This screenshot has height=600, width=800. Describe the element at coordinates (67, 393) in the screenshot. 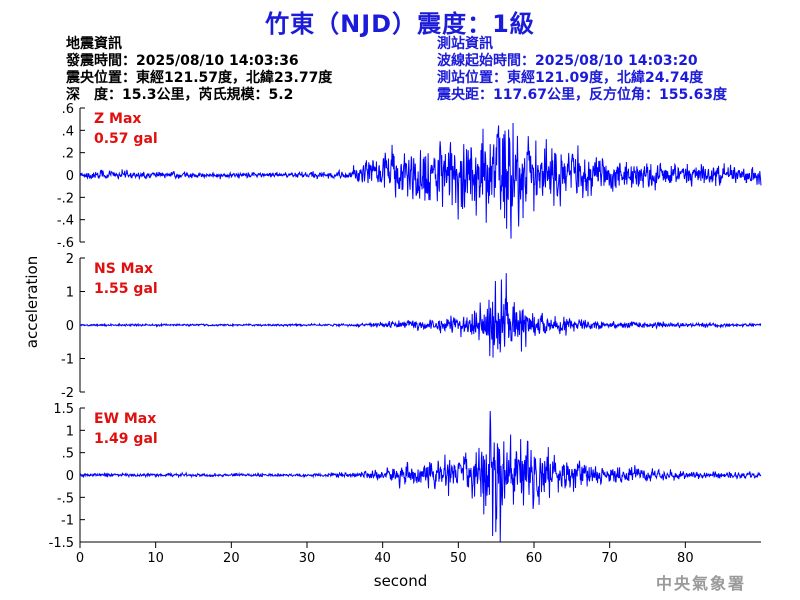

I see `y-tick-label: -2` at that location.